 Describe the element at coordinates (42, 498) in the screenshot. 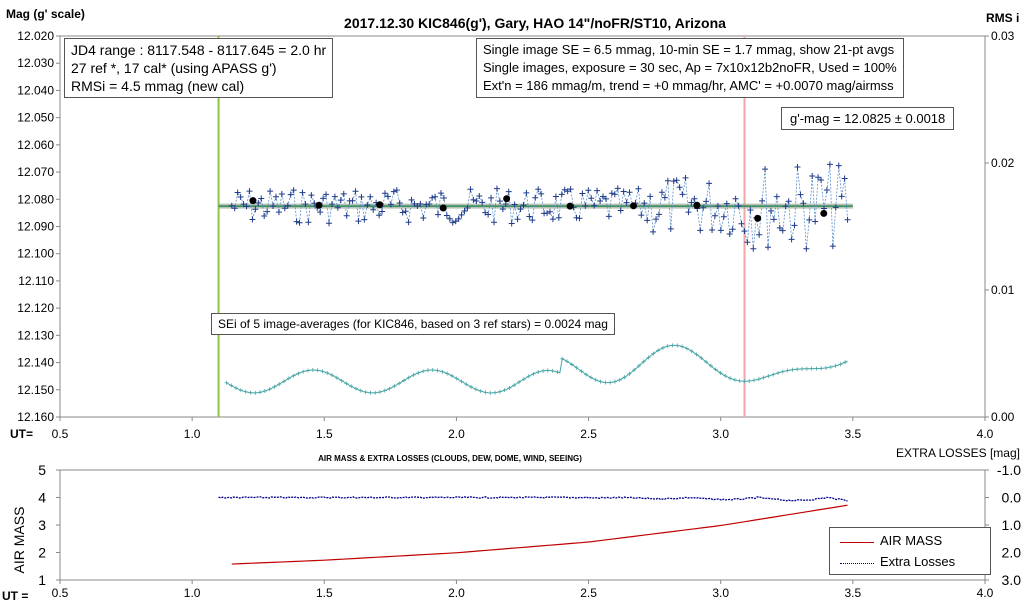

I see `bottom-y-tick-label: 4` at that location.